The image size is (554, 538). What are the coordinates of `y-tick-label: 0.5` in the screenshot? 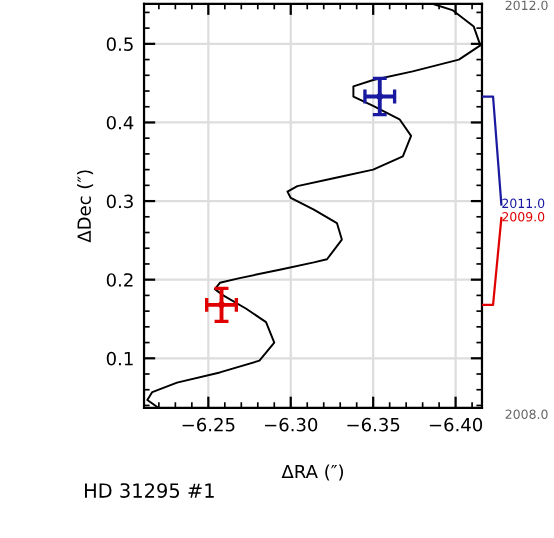 It's located at (119, 44).